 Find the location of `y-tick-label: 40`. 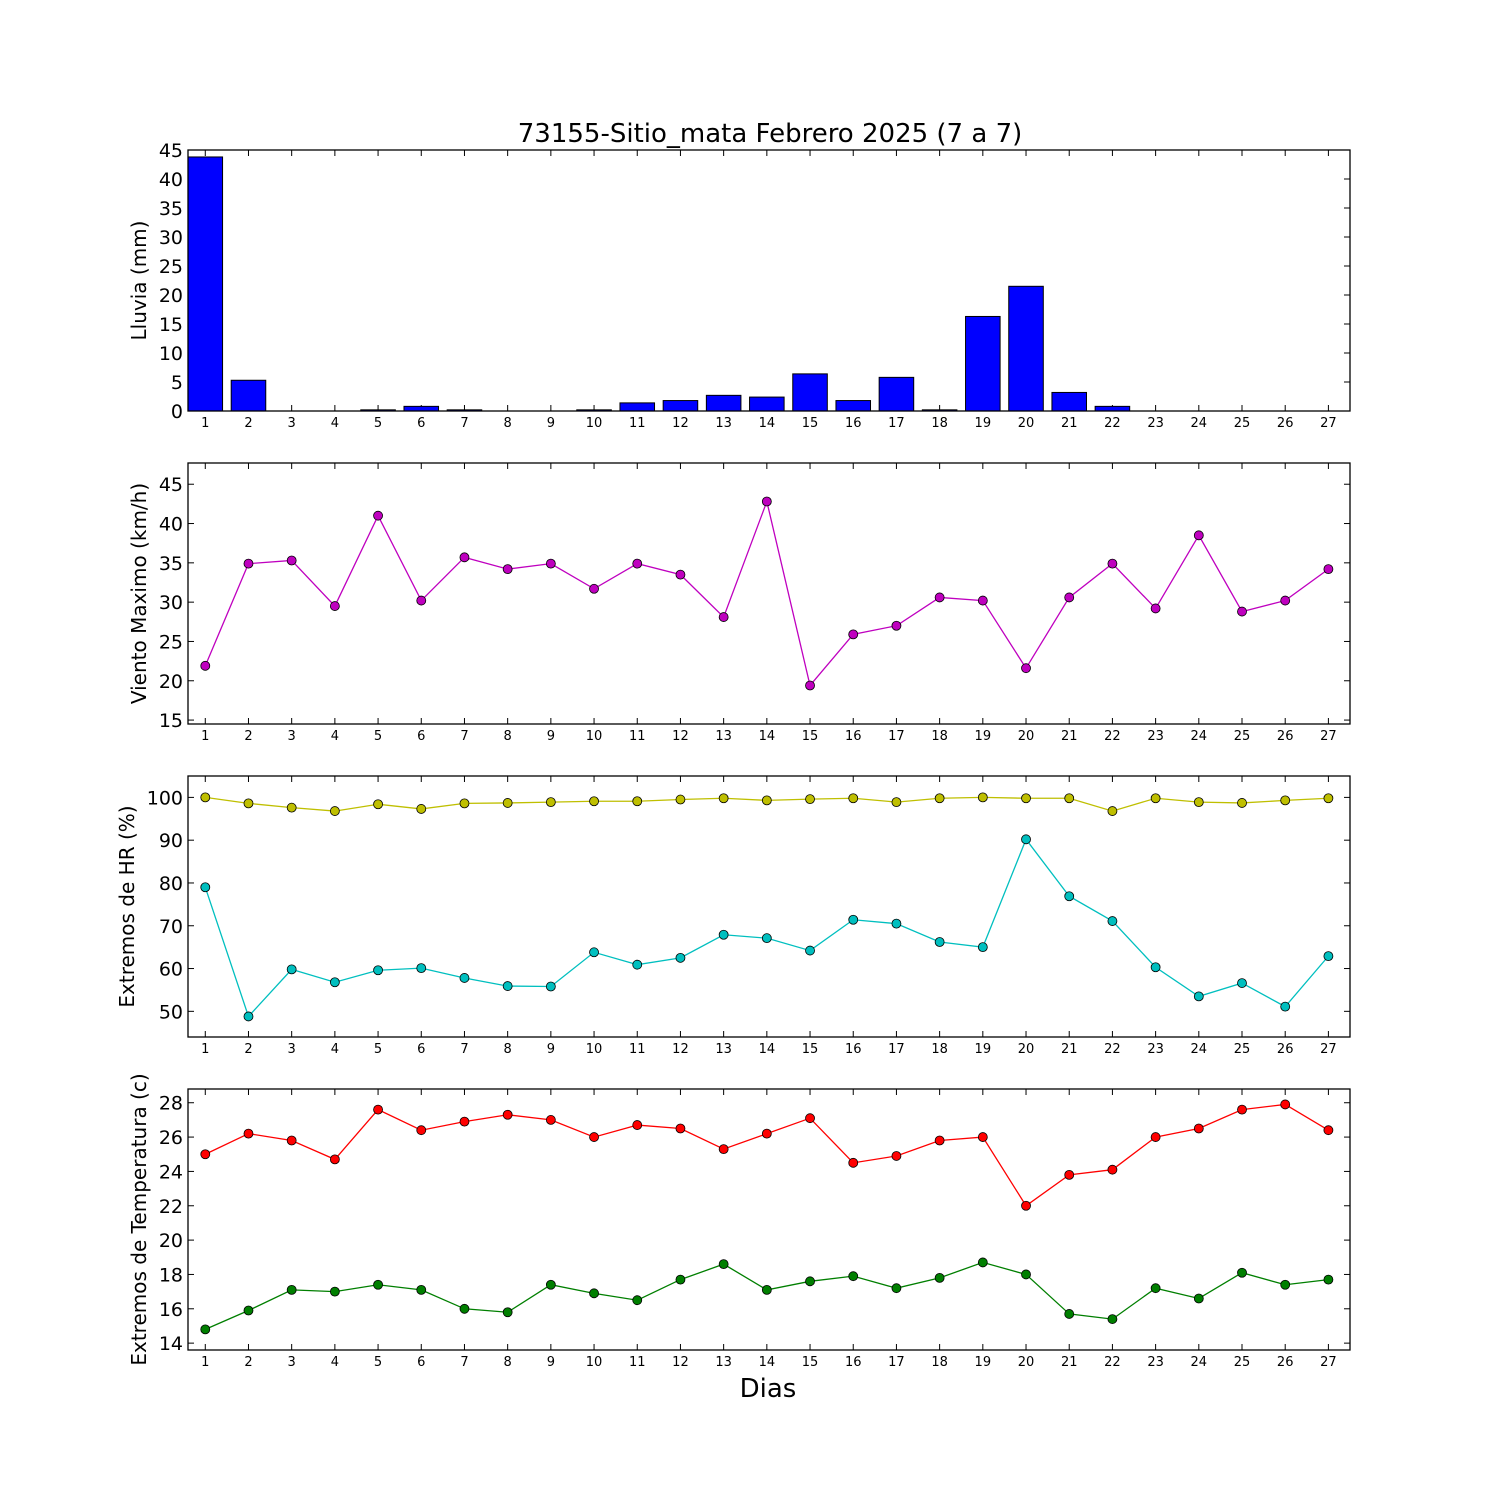

y-tick-label: 40 is located at coordinates (171, 180).